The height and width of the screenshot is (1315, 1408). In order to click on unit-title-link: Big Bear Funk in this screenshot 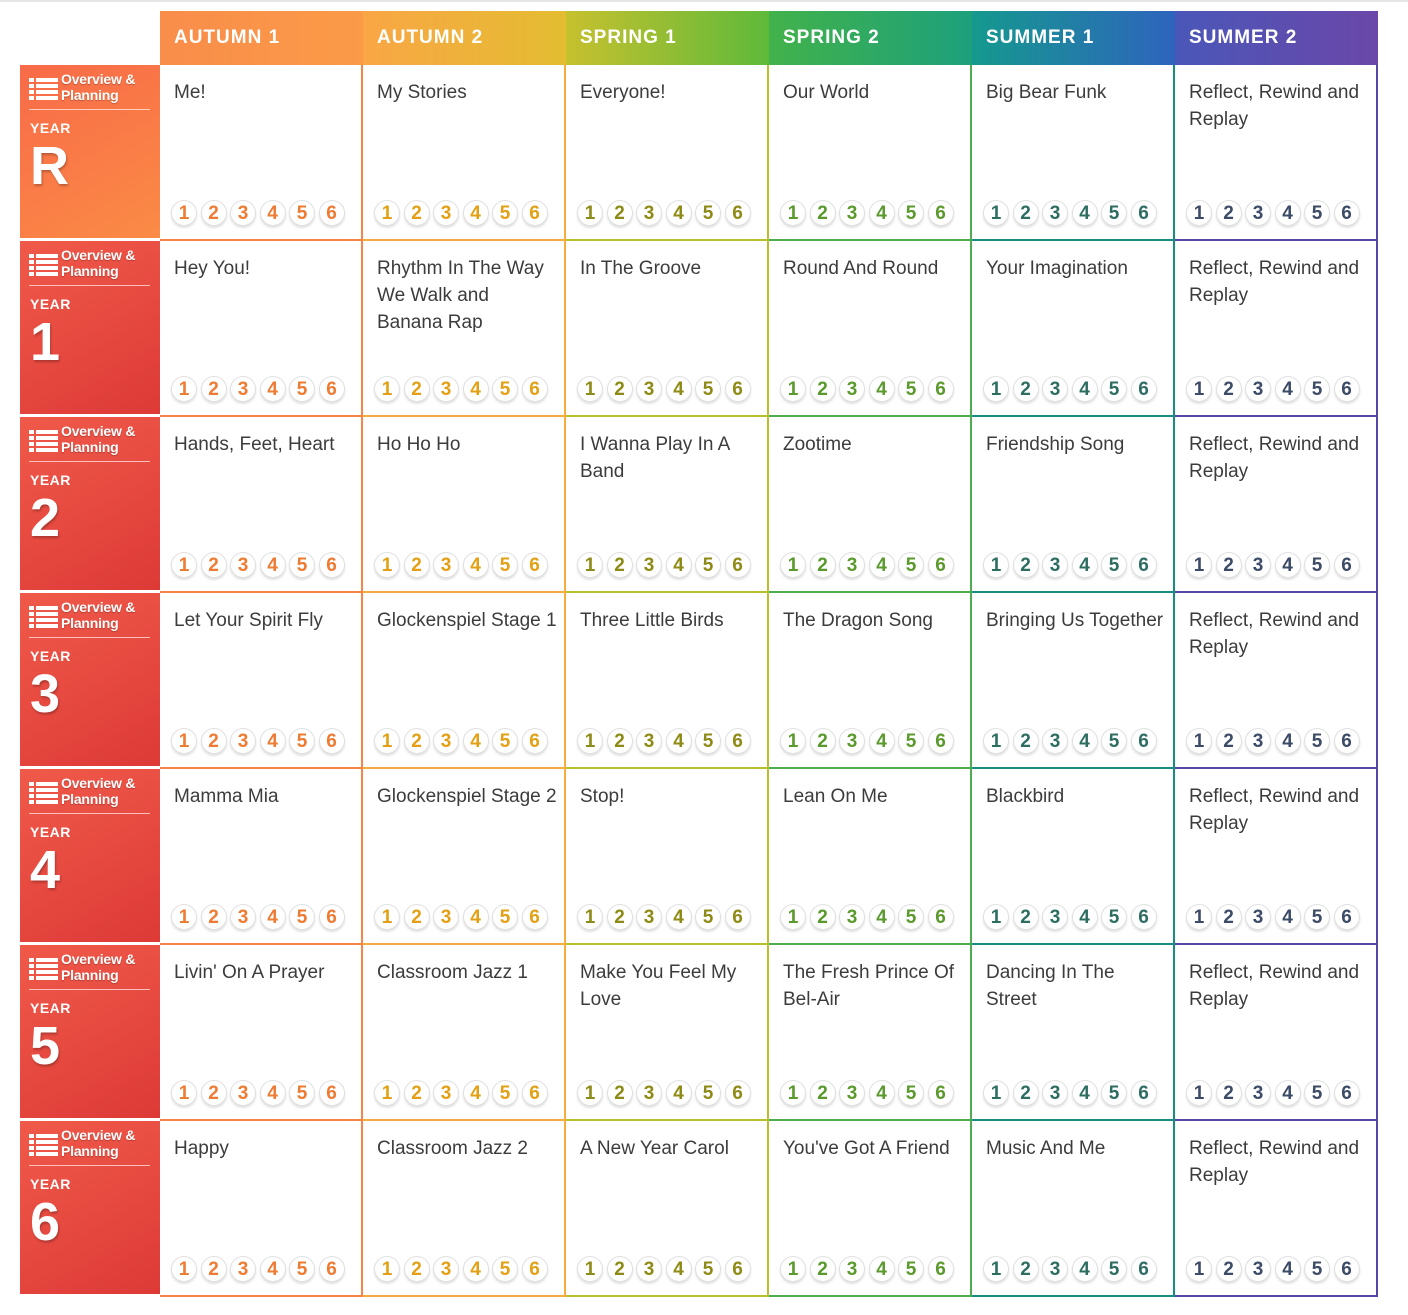, I will do `click(1046, 92)`.